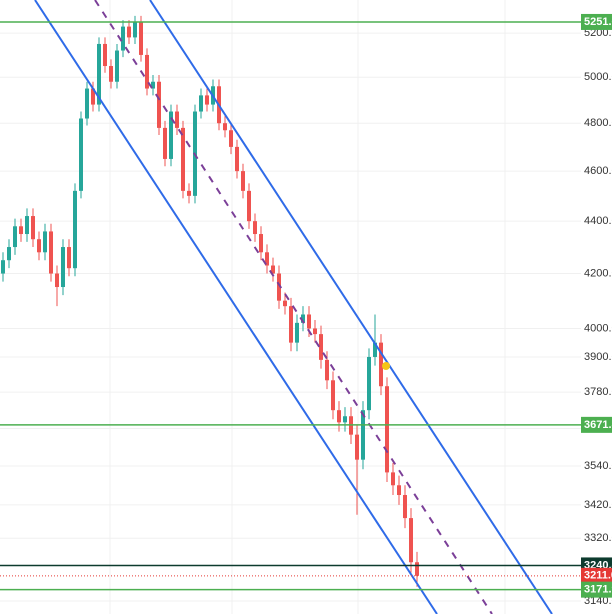  I want to click on y-tick-label: 4600.0, so click(598, 171).